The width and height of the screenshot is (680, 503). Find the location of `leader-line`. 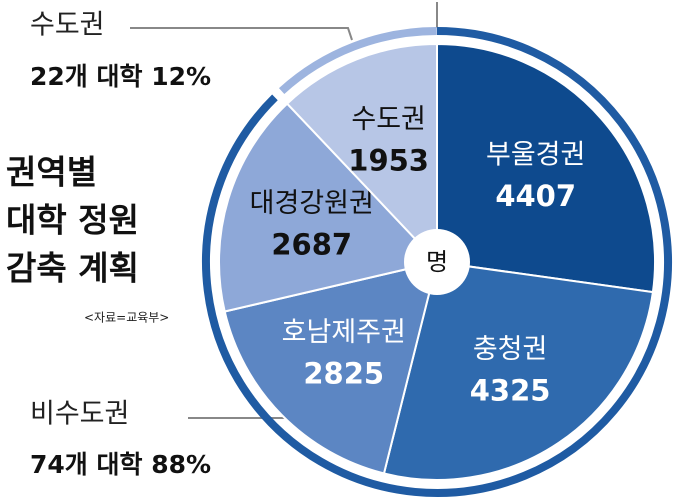

leader-line is located at coordinates (241, 34).